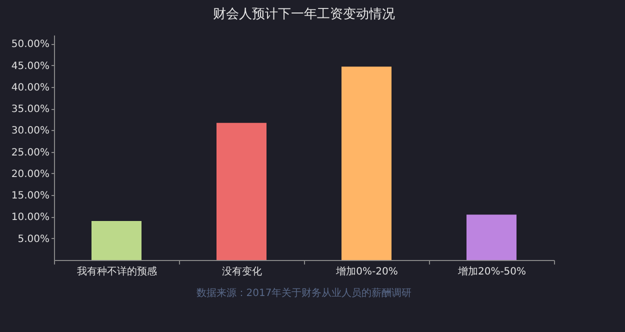  What do you see at coordinates (30, 110) in the screenshot?
I see `y-tick-label: 35.00%` at bounding box center [30, 110].